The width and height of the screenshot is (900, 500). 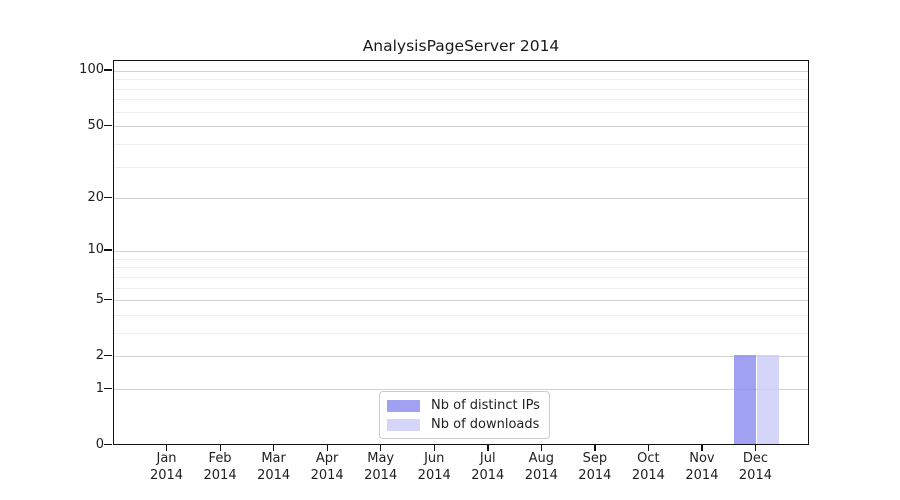 What do you see at coordinates (595, 458) in the screenshot?
I see `x-tick-month: Sep` at bounding box center [595, 458].